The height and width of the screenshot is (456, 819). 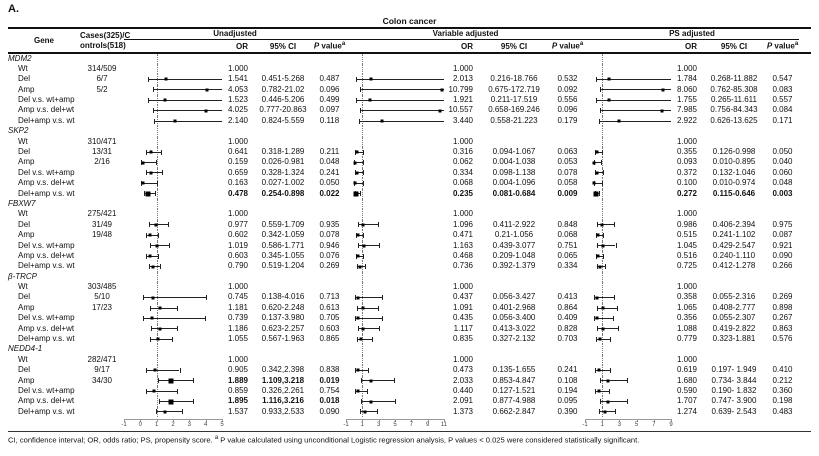 What do you see at coordinates (409, 424) in the screenshot?
I see `axis-row: -1 0 1 2 3 4 5 -1 1 3 5 7 9 11 -1 1 3 5 7 9` at bounding box center [409, 424].